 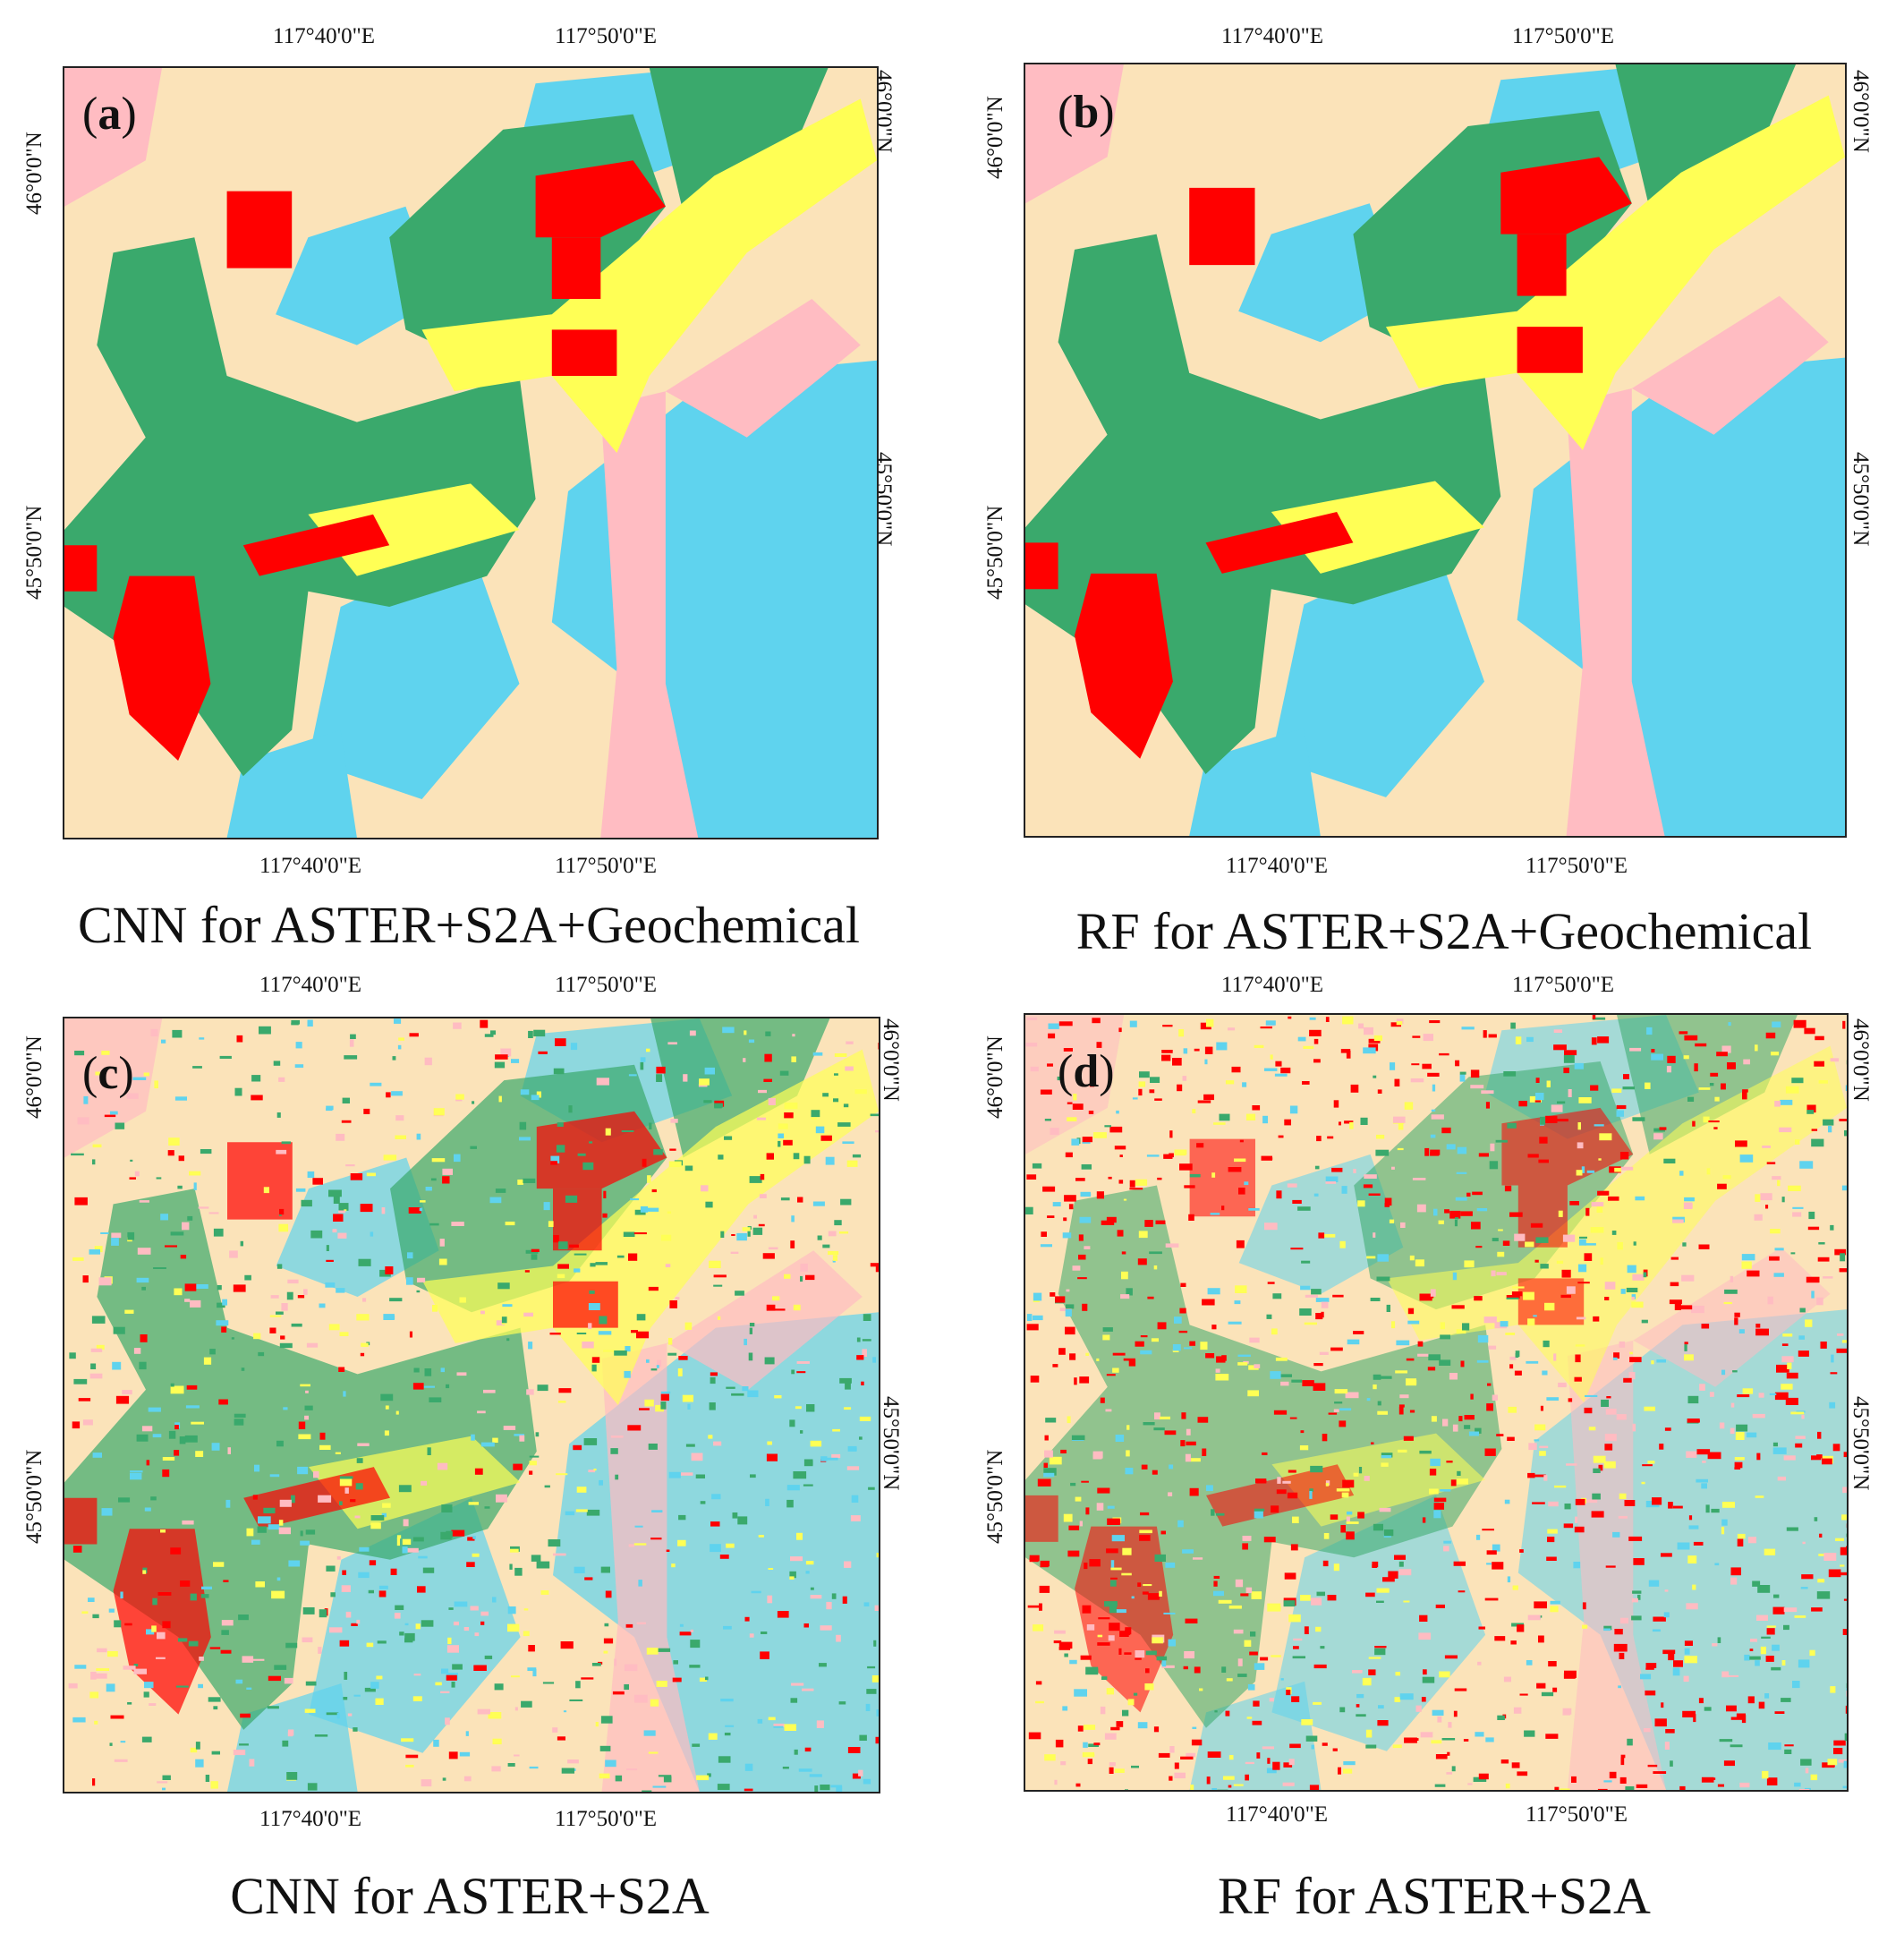 I want to click on red-class-region, so click(x=260, y=1181).